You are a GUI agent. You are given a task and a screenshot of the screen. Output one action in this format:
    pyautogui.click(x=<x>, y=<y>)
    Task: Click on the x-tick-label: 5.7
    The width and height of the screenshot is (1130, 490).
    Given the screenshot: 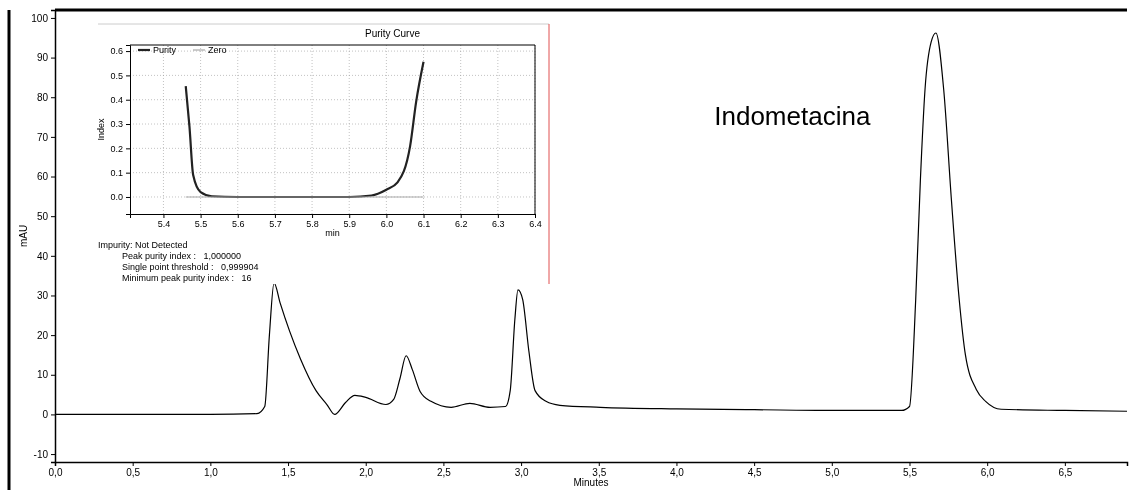 What is the action you would take?
    pyautogui.click(x=275, y=224)
    